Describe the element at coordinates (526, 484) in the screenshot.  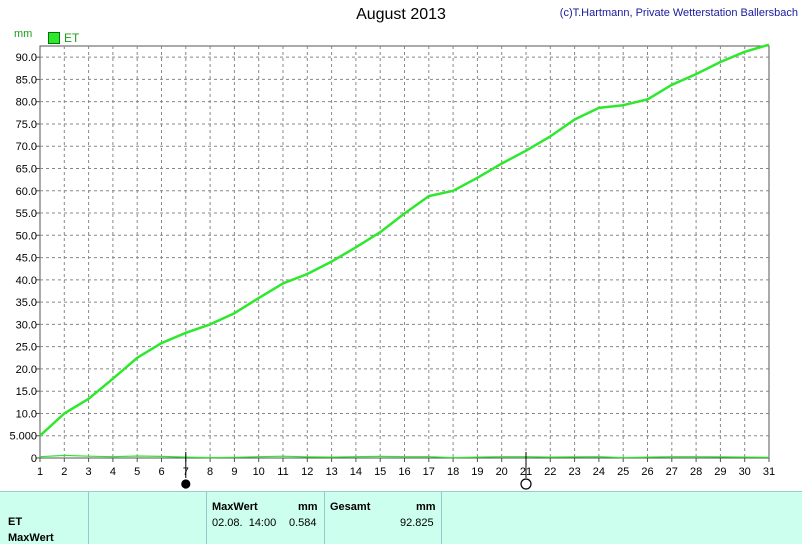
I see `open-circle-marker` at that location.